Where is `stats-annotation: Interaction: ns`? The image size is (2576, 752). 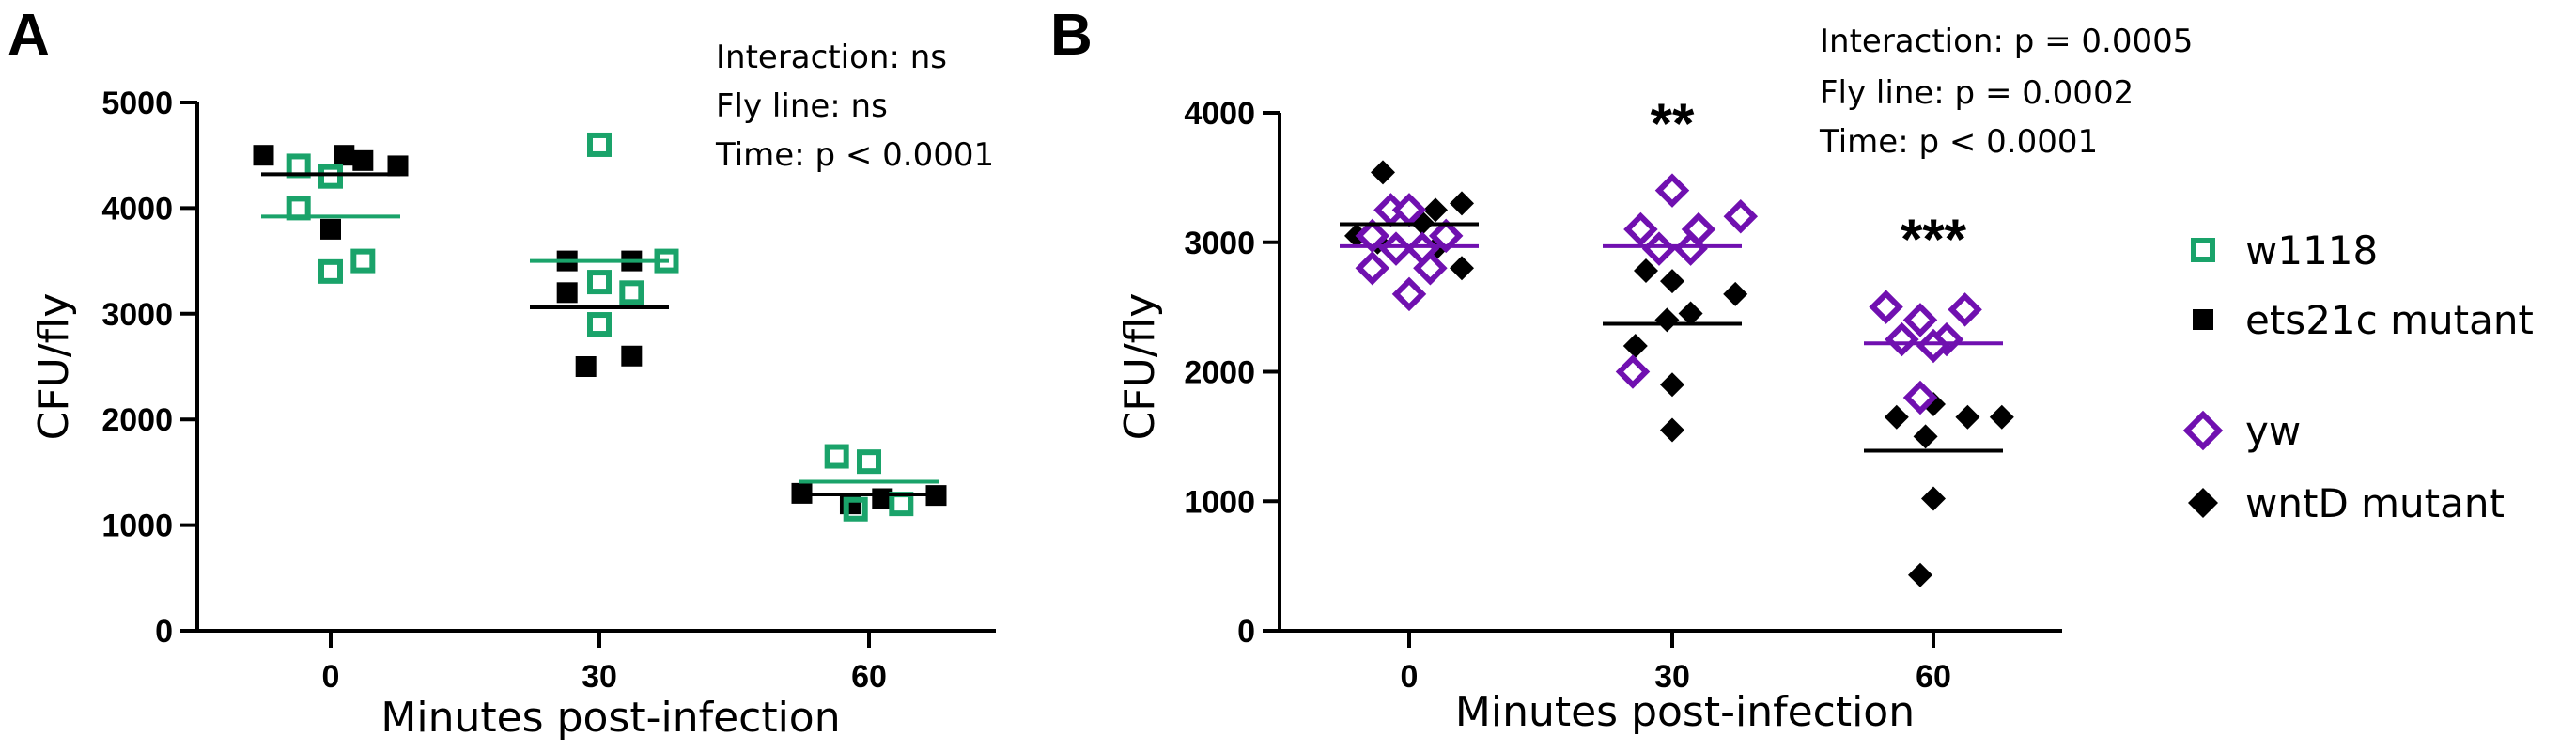 stats-annotation: Interaction: ns is located at coordinates (831, 57).